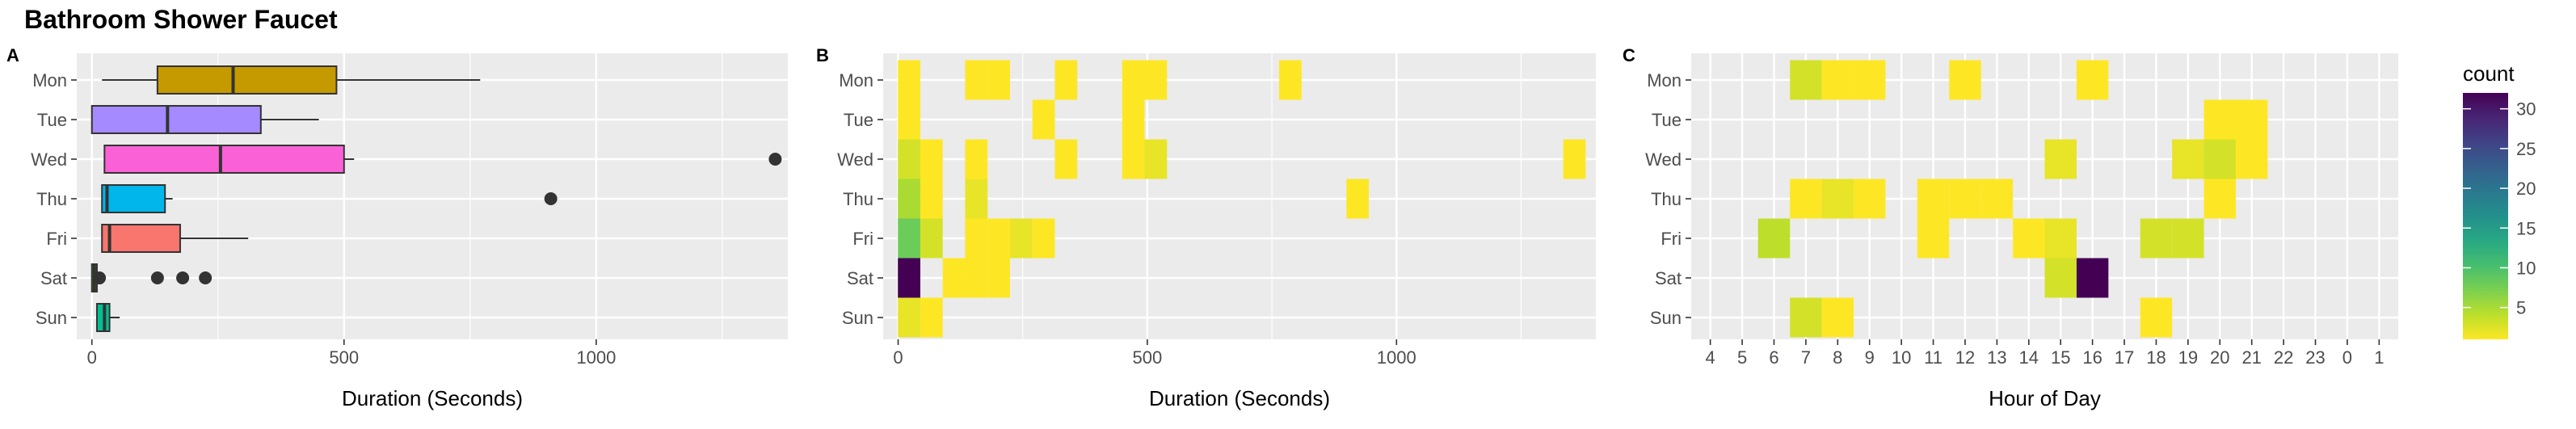 The image size is (2576, 429). Describe the element at coordinates (329, 198) in the screenshot. I see `box-thu` at that location.